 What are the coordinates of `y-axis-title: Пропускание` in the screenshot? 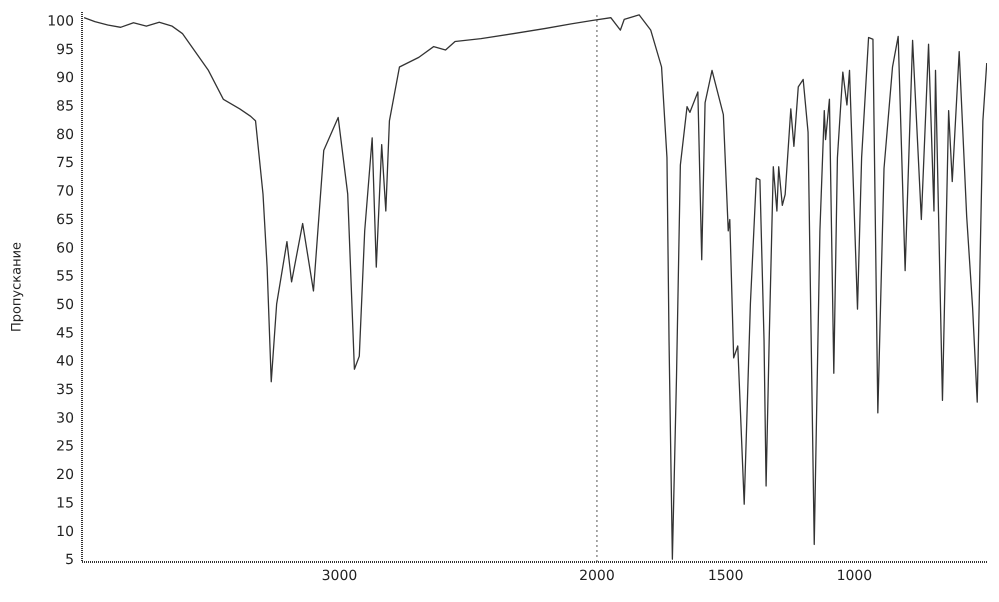 It's located at (17, 287).